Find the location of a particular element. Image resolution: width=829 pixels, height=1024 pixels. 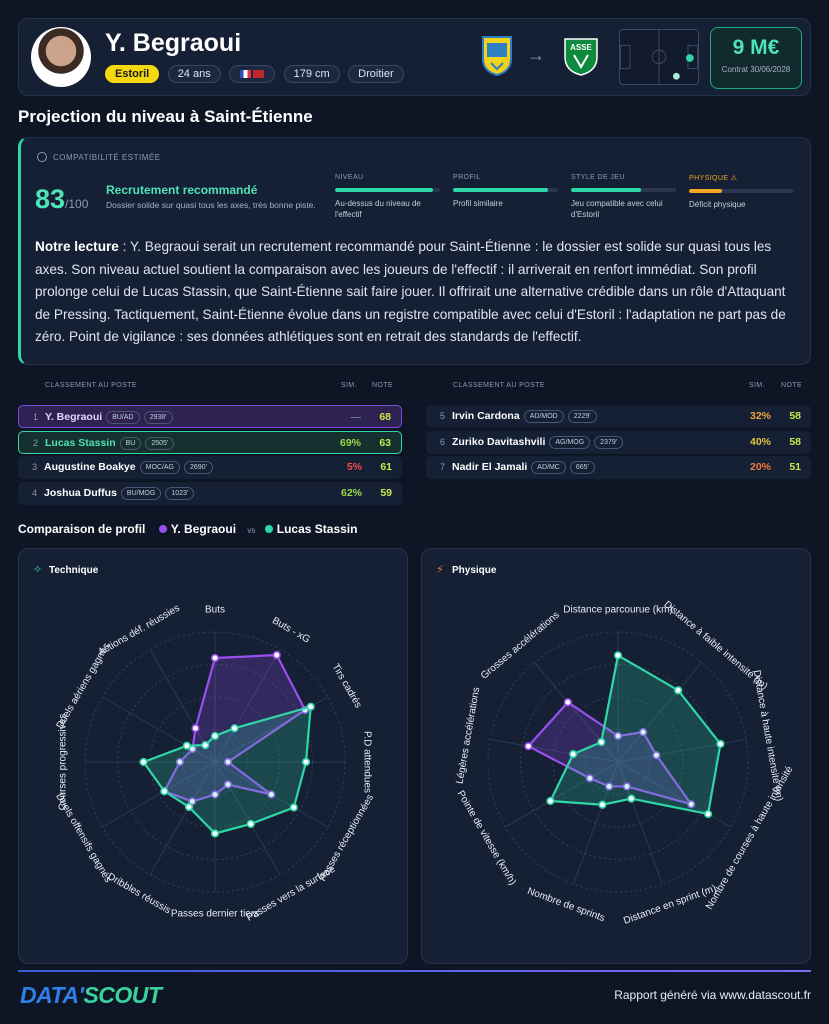

footer-divider is located at coordinates (414, 971).